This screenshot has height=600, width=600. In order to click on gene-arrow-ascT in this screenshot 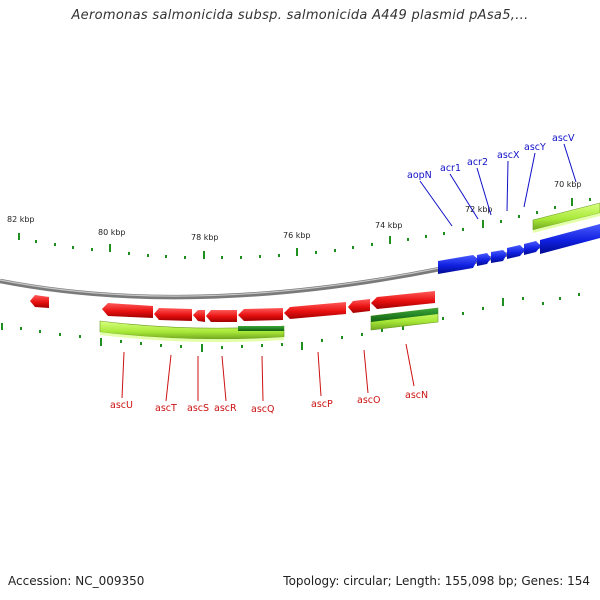, I will do `click(173, 314)`.